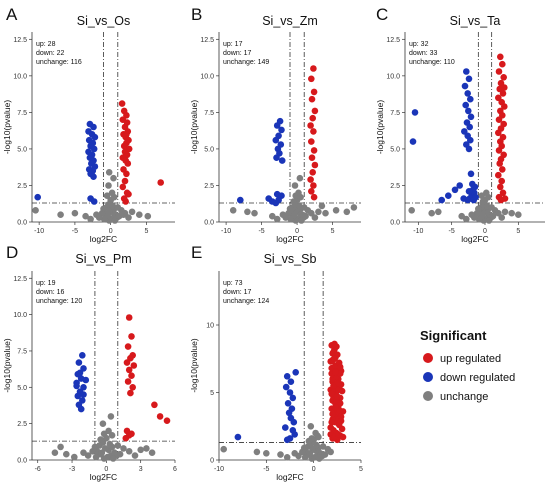 This screenshot has width=550, height=485. What do you see at coordinates (12, 252) in the screenshot?
I see `panel-letter: D` at bounding box center [12, 252].